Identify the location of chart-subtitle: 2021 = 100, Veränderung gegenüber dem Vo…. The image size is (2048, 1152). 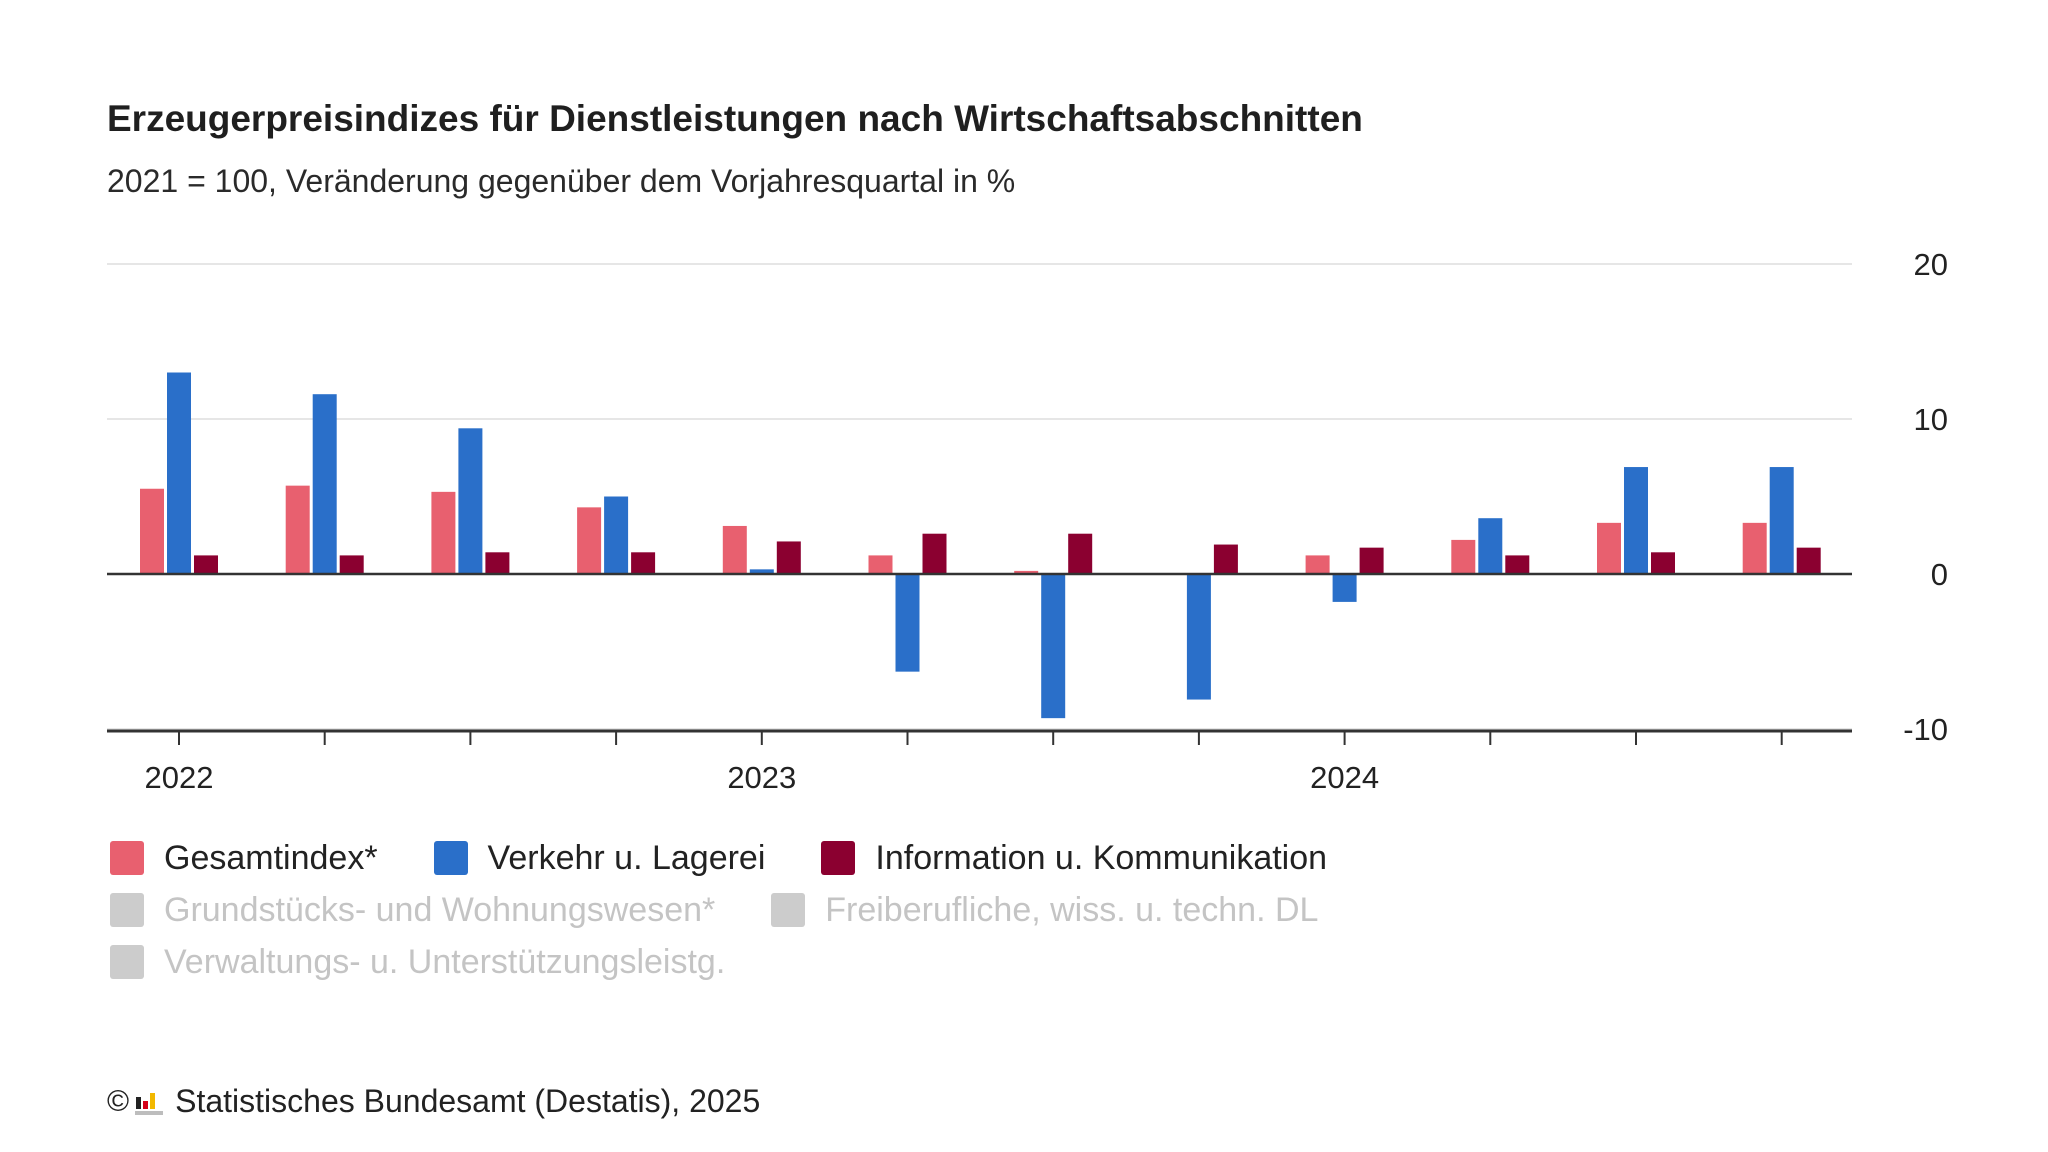
(561, 181).